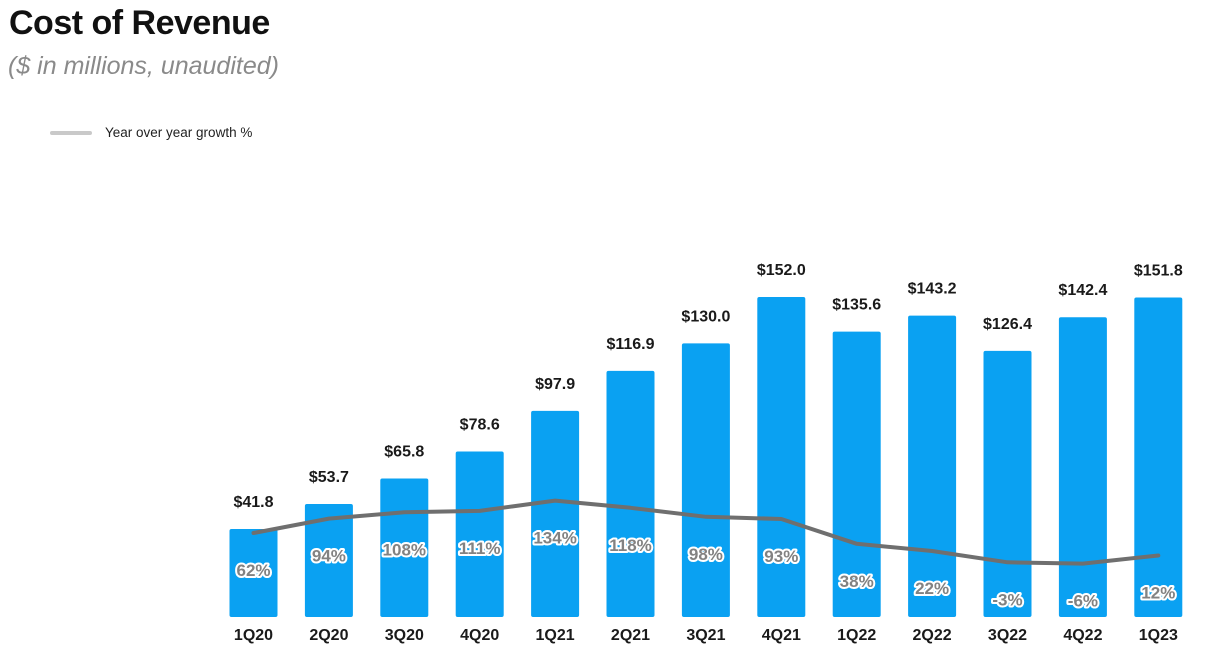  Describe the element at coordinates (179, 132) in the screenshot. I see `legend-label: Year over year growth %` at that location.